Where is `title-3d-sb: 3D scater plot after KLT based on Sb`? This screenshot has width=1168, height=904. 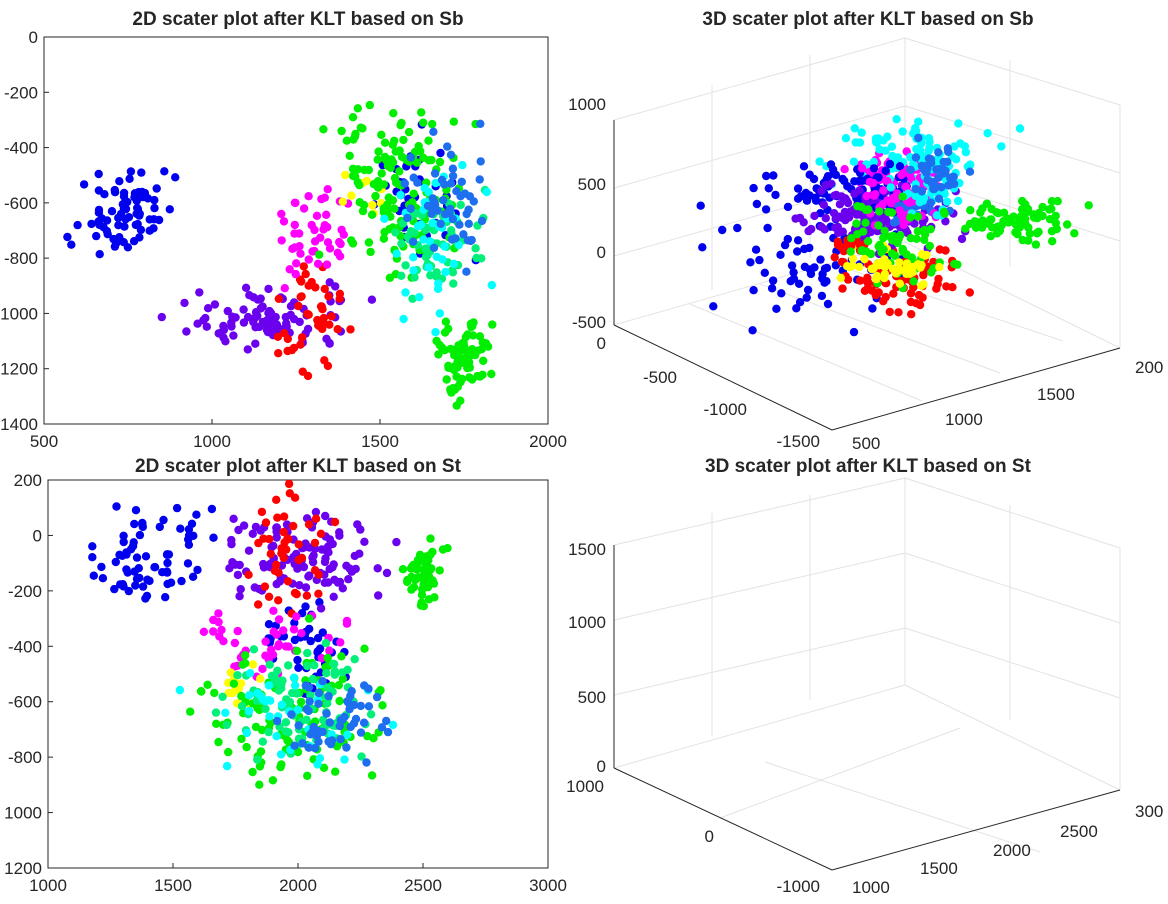 title-3d-sb: 3D scater plot after KLT based on Sb is located at coordinates (867, 19).